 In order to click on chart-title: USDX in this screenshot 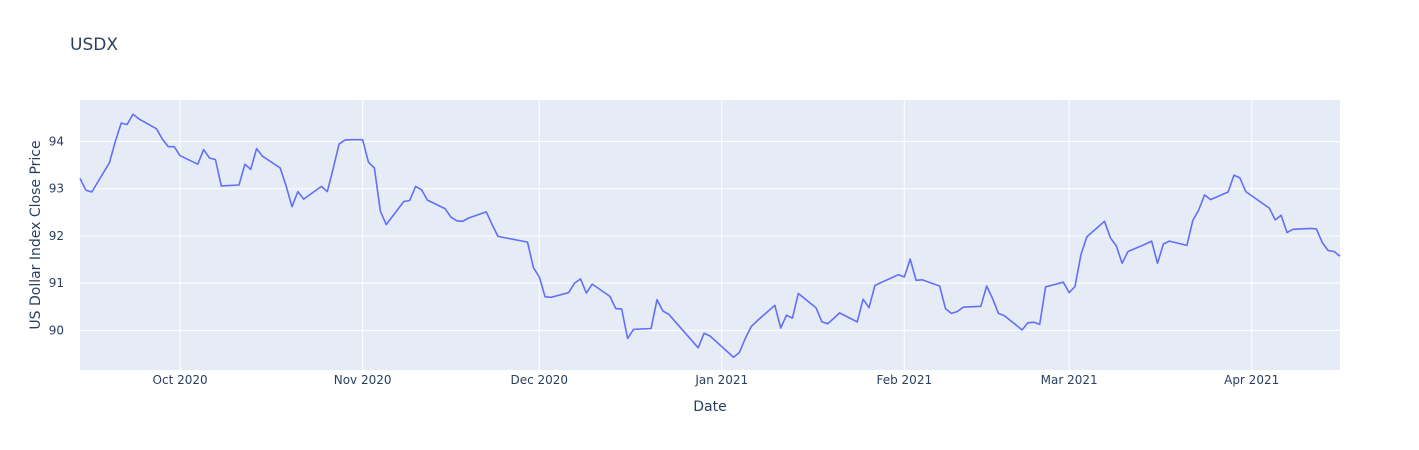, I will do `click(94, 45)`.